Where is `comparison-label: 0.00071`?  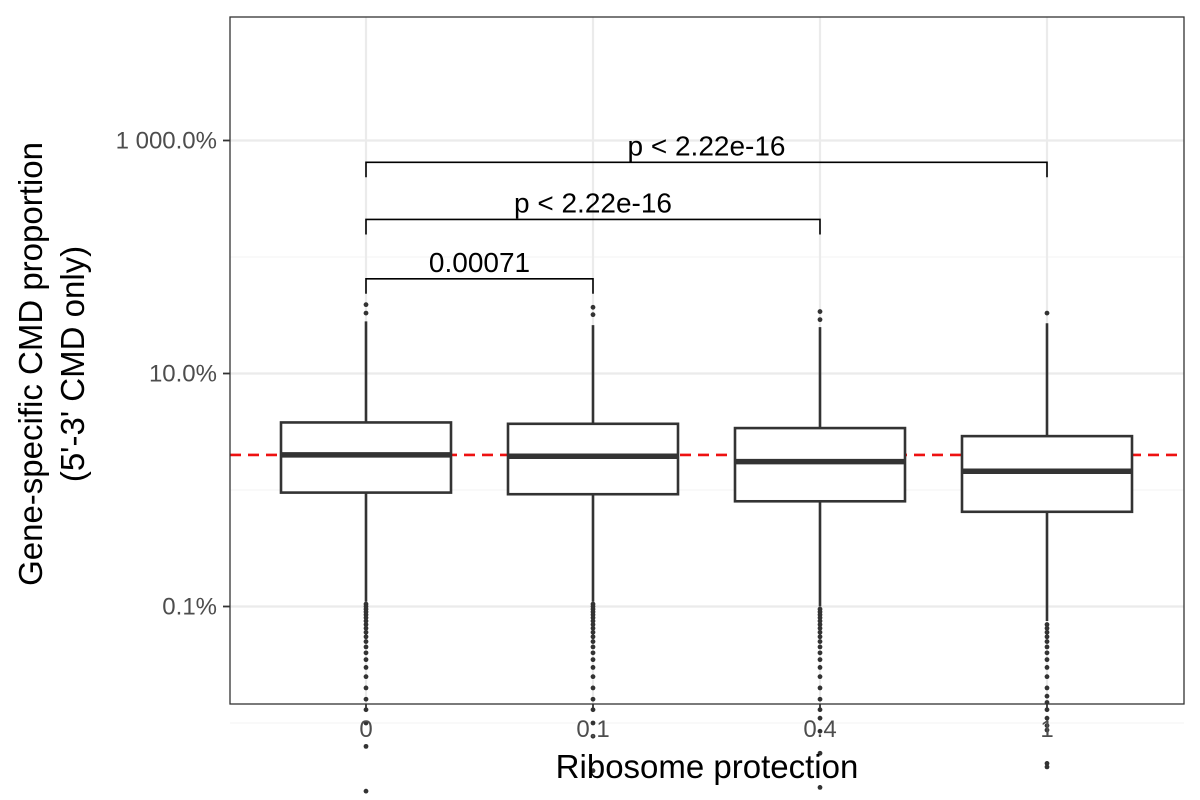 comparison-label: 0.00071 is located at coordinates (479, 262).